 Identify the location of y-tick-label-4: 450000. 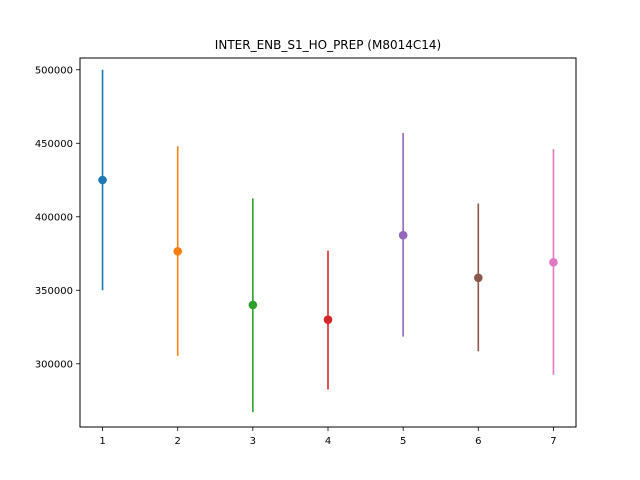
(54, 144).